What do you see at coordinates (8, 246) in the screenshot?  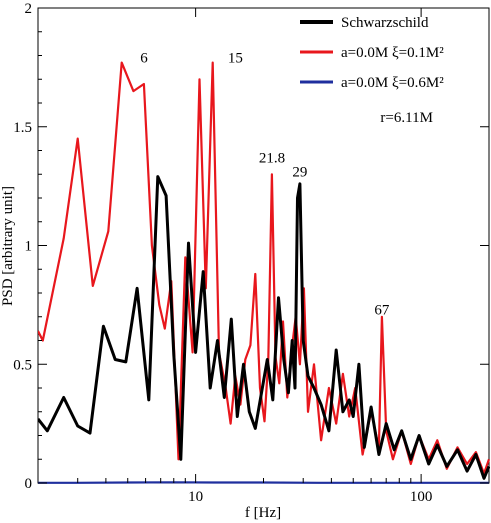 I see `y-axis-label: PSD [arbitrary unit]` at bounding box center [8, 246].